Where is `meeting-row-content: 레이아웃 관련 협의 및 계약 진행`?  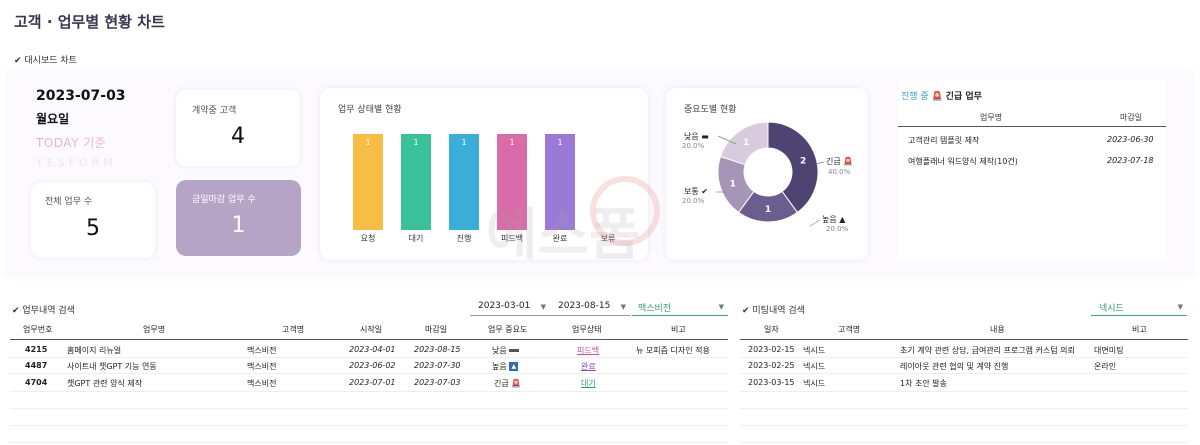 meeting-row-content: 레이아웃 관련 협의 및 계약 진행 is located at coordinates (954, 366).